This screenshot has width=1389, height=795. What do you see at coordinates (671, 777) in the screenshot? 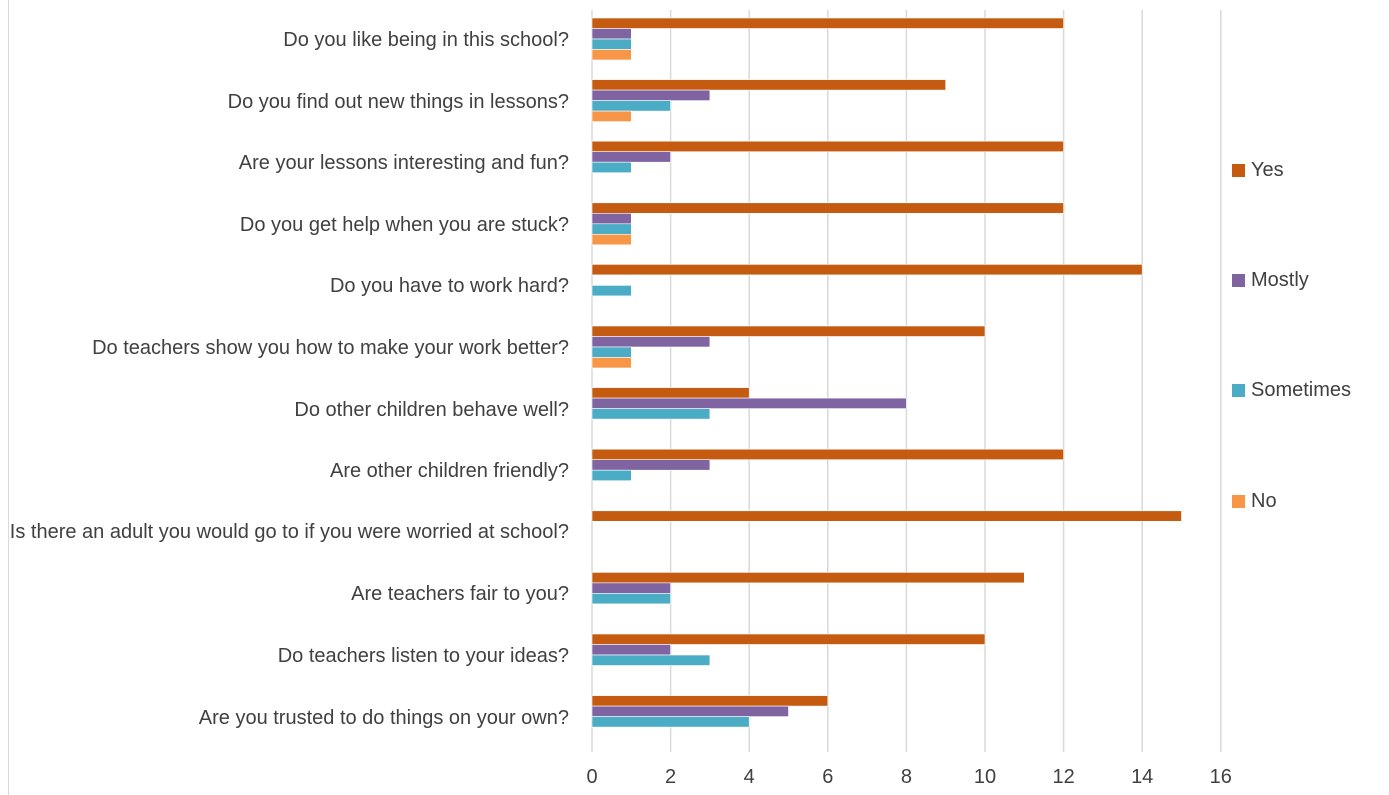
I see `x-tick-label: 2` at bounding box center [671, 777].